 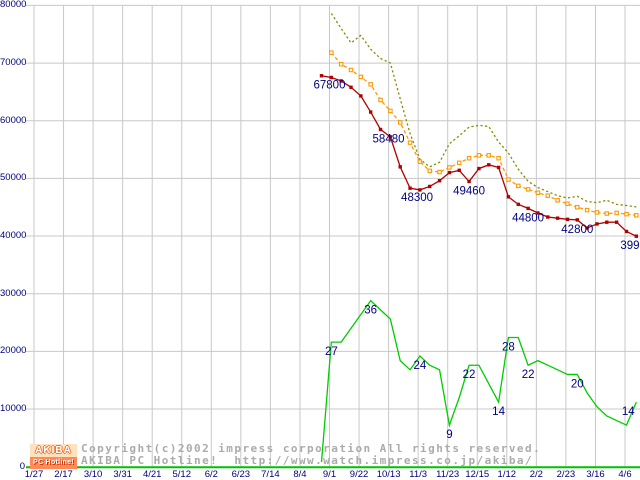 What do you see at coordinates (577, 230) in the screenshot?
I see `lowest-price-value-label: 42800` at bounding box center [577, 230].